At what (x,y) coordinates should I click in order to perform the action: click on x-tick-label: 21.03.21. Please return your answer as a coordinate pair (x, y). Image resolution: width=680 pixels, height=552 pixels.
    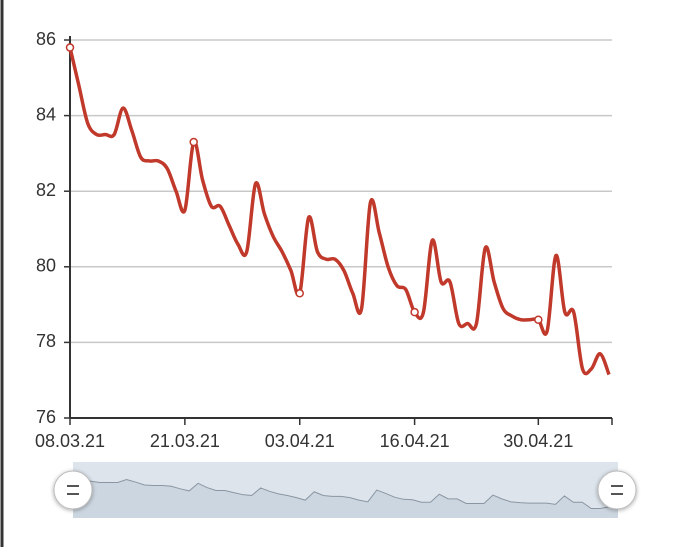
    Looking at the image, I should click on (185, 441).